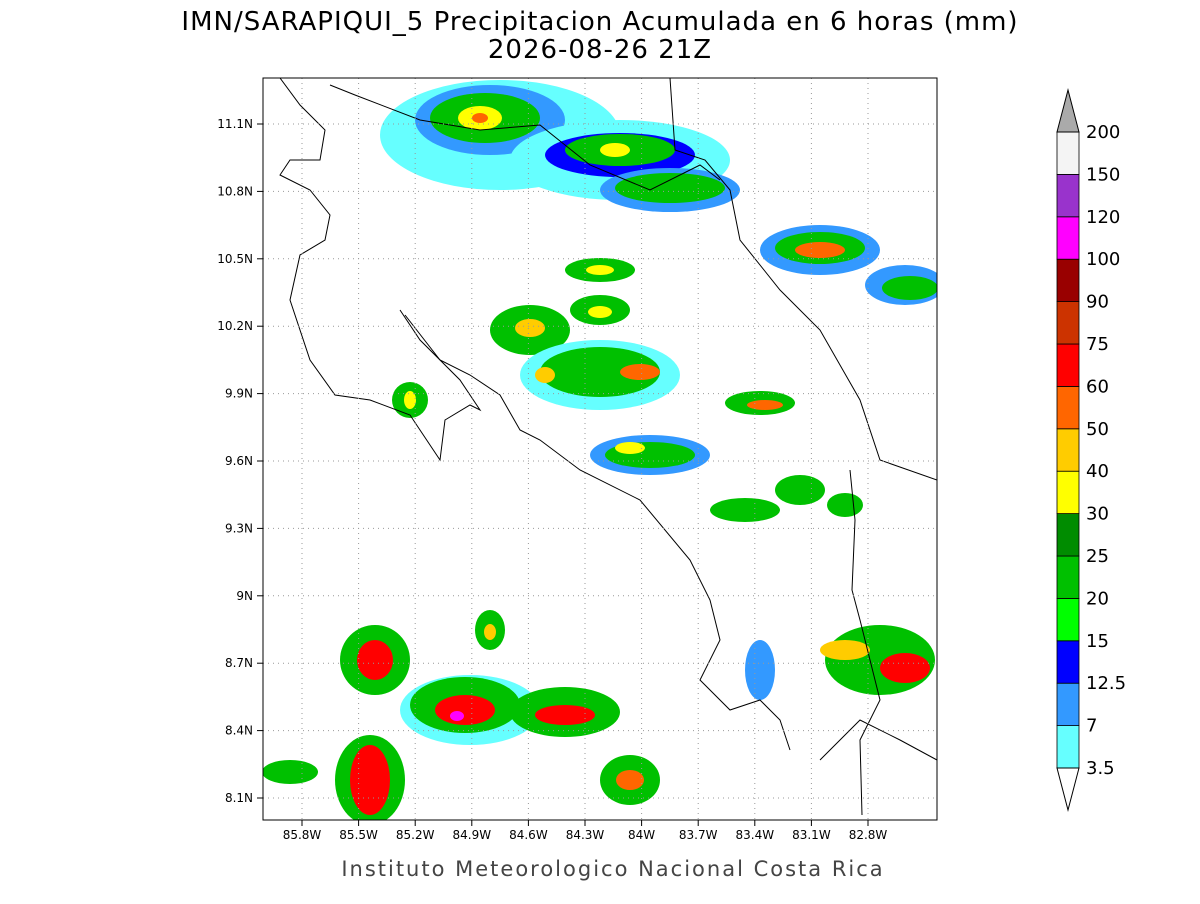  Describe the element at coordinates (1097, 556) in the screenshot. I see `colorbar-label: 25` at that location.